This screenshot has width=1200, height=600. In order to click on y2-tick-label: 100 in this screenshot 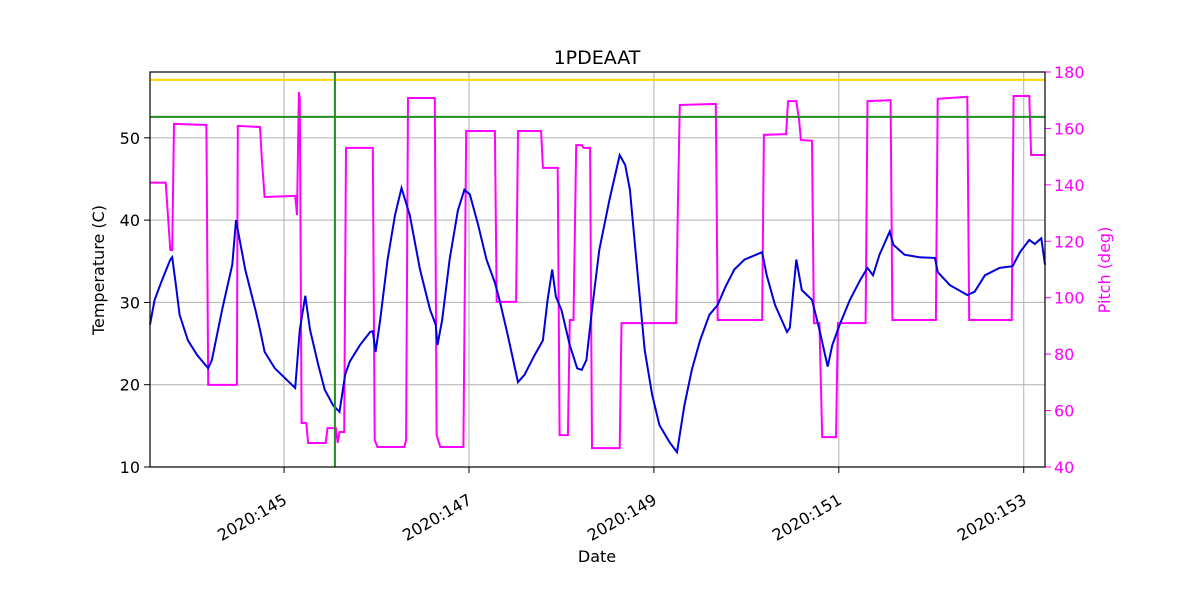, I will do `click(1069, 298)`.